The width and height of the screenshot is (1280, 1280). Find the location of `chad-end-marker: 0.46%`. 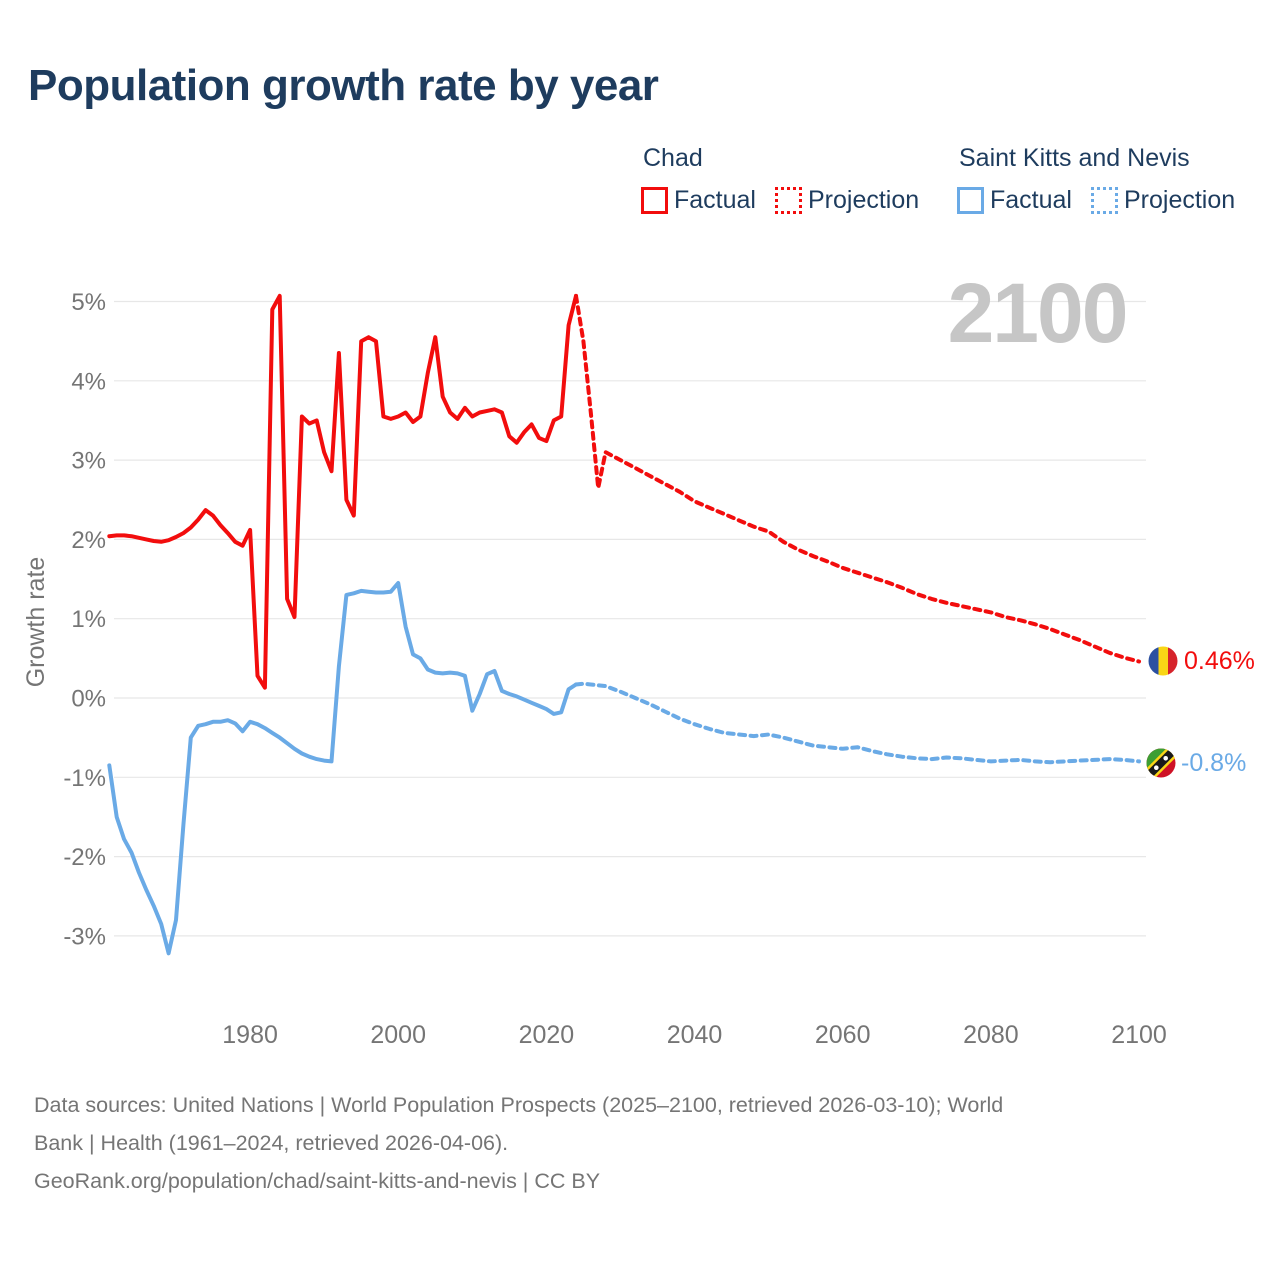

chad-end-marker: 0.46% is located at coordinates (1201, 661).